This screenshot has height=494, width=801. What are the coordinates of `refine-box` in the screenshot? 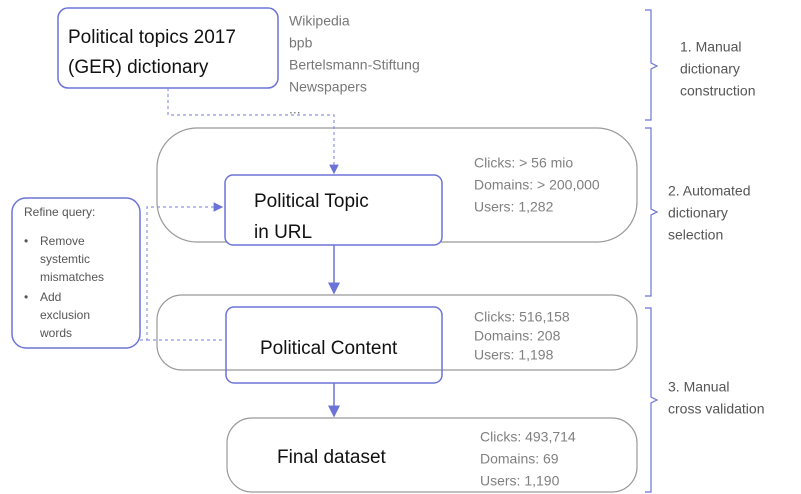 It's located at (76, 273).